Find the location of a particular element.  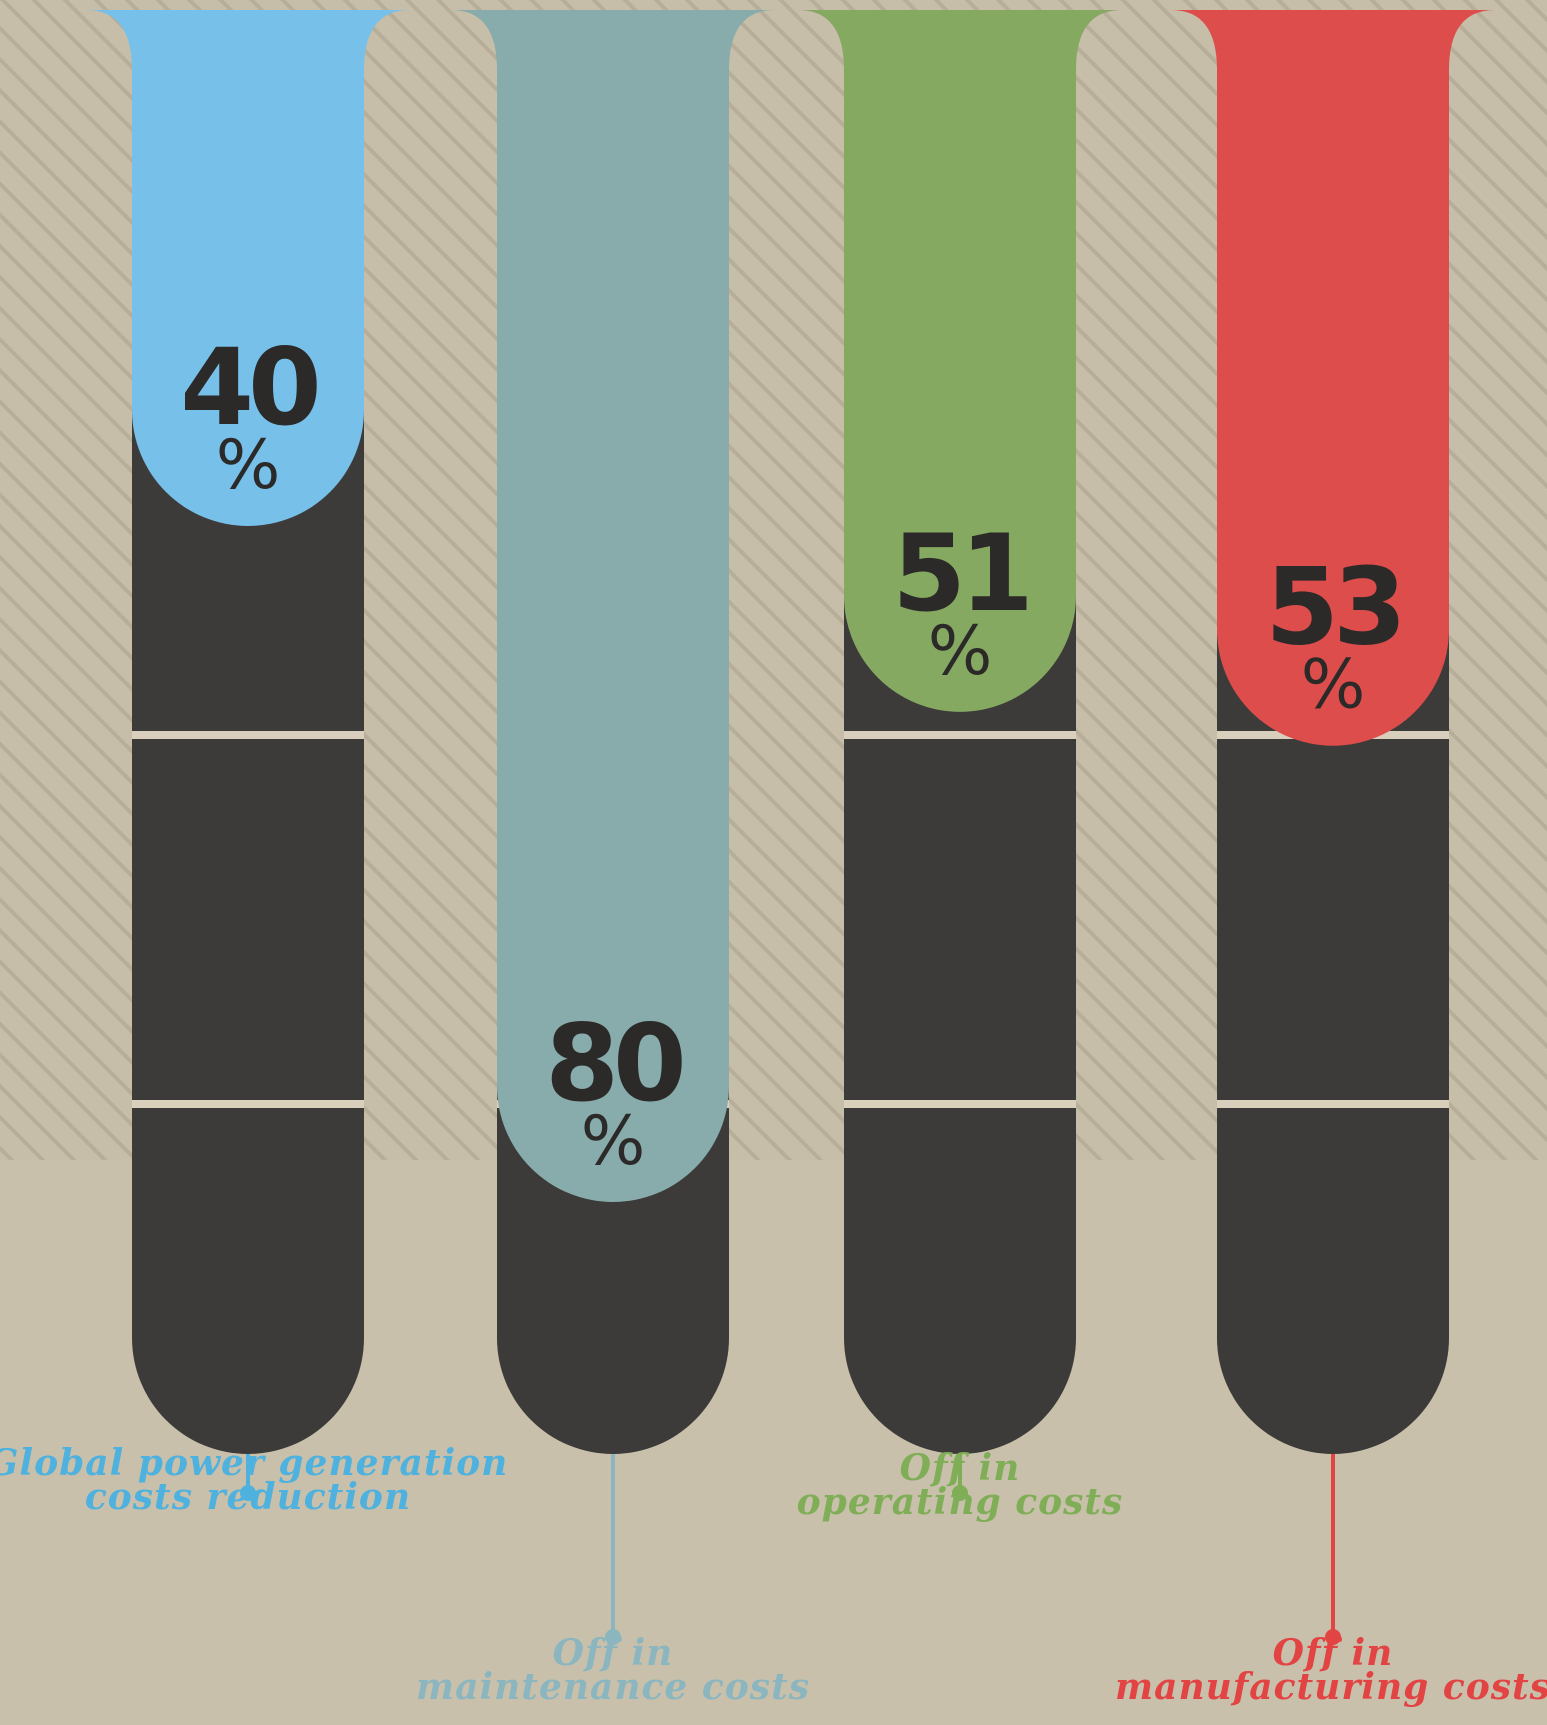

data-label-suffix-0: % is located at coordinates (248, 465).